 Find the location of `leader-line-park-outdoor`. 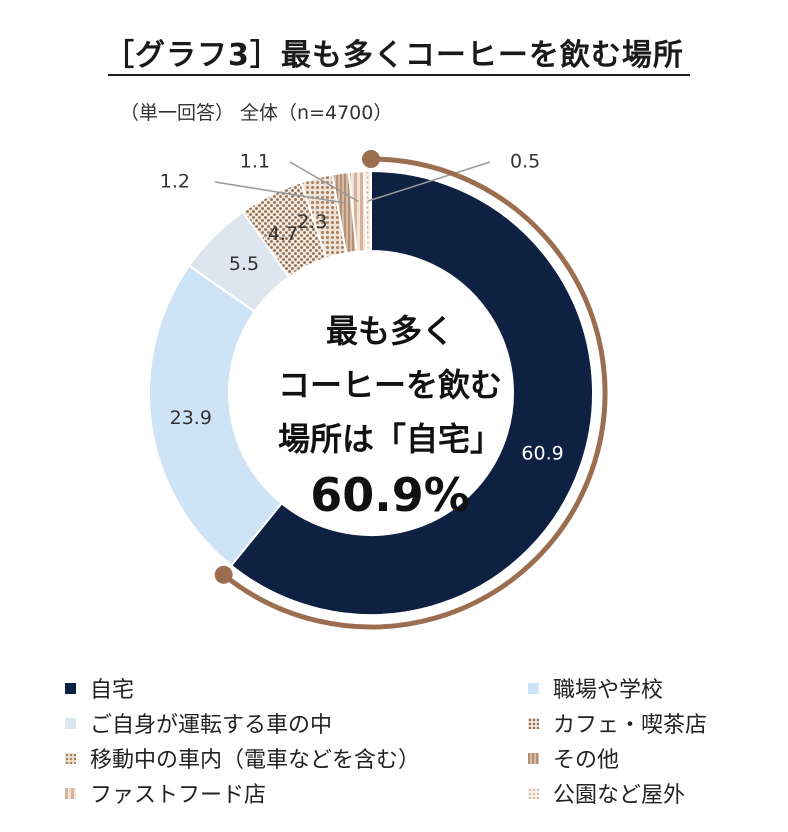

leader-line-park-outdoor is located at coordinates (429, 181).